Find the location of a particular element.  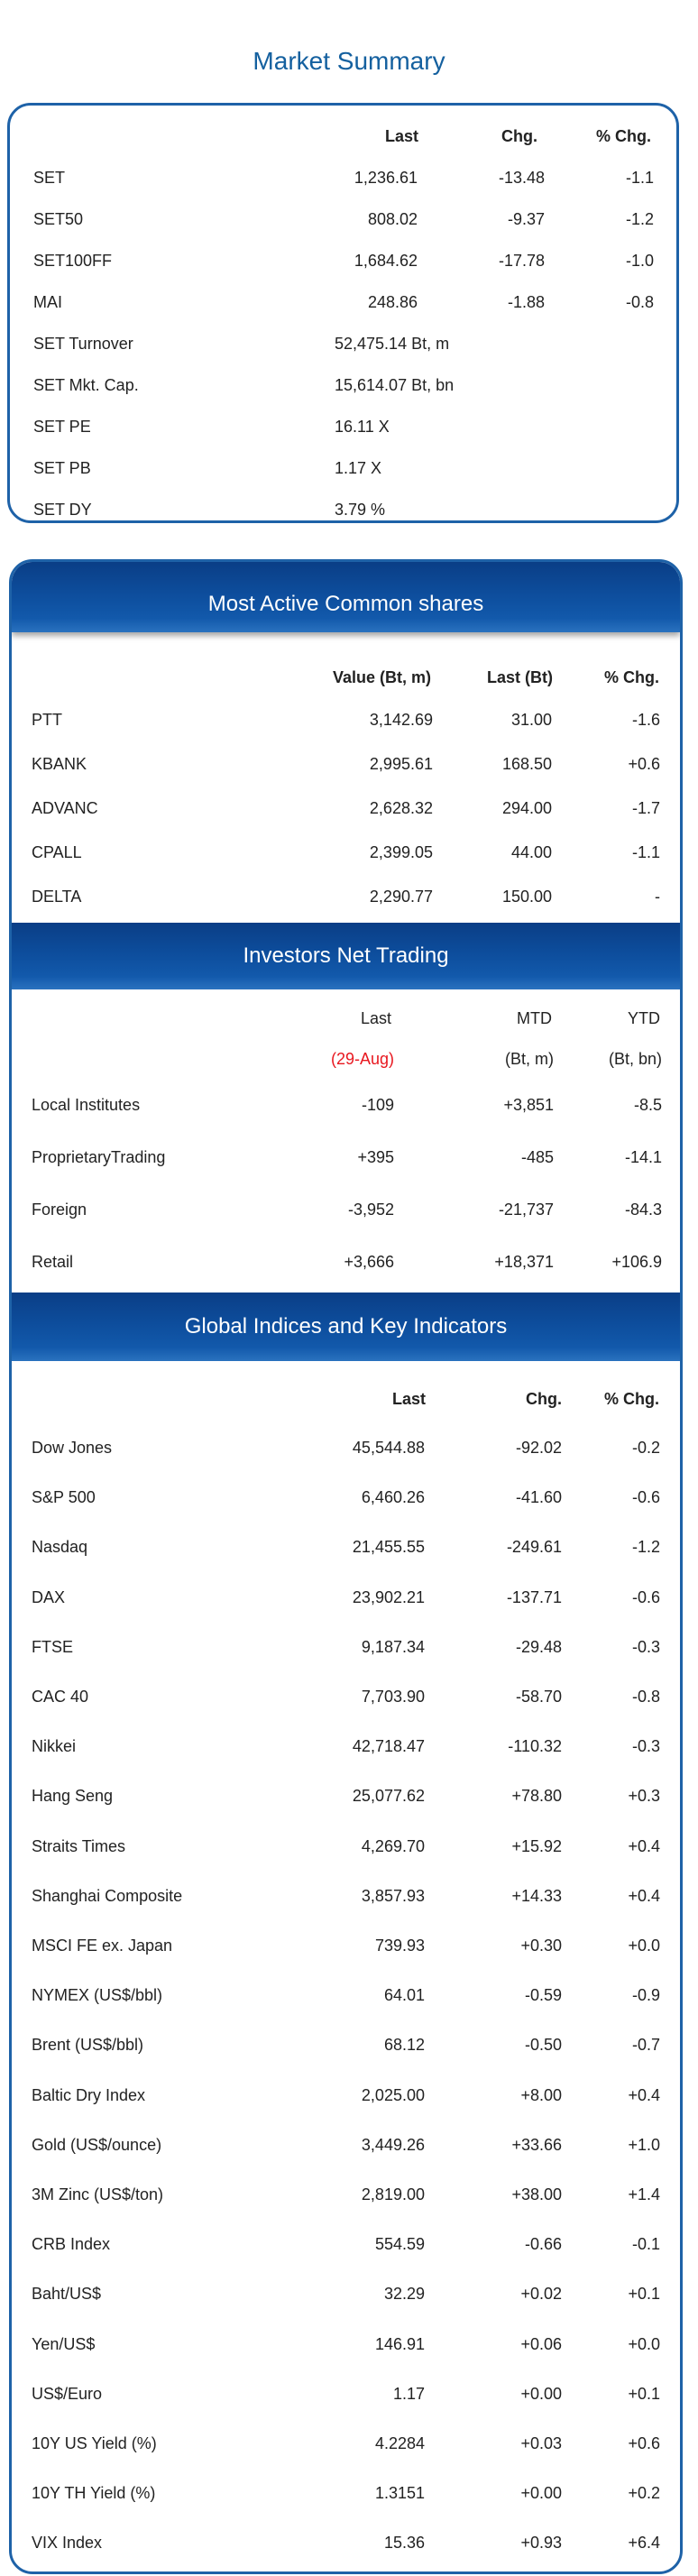

investor-ytd: +106.9 is located at coordinates (637, 1262).